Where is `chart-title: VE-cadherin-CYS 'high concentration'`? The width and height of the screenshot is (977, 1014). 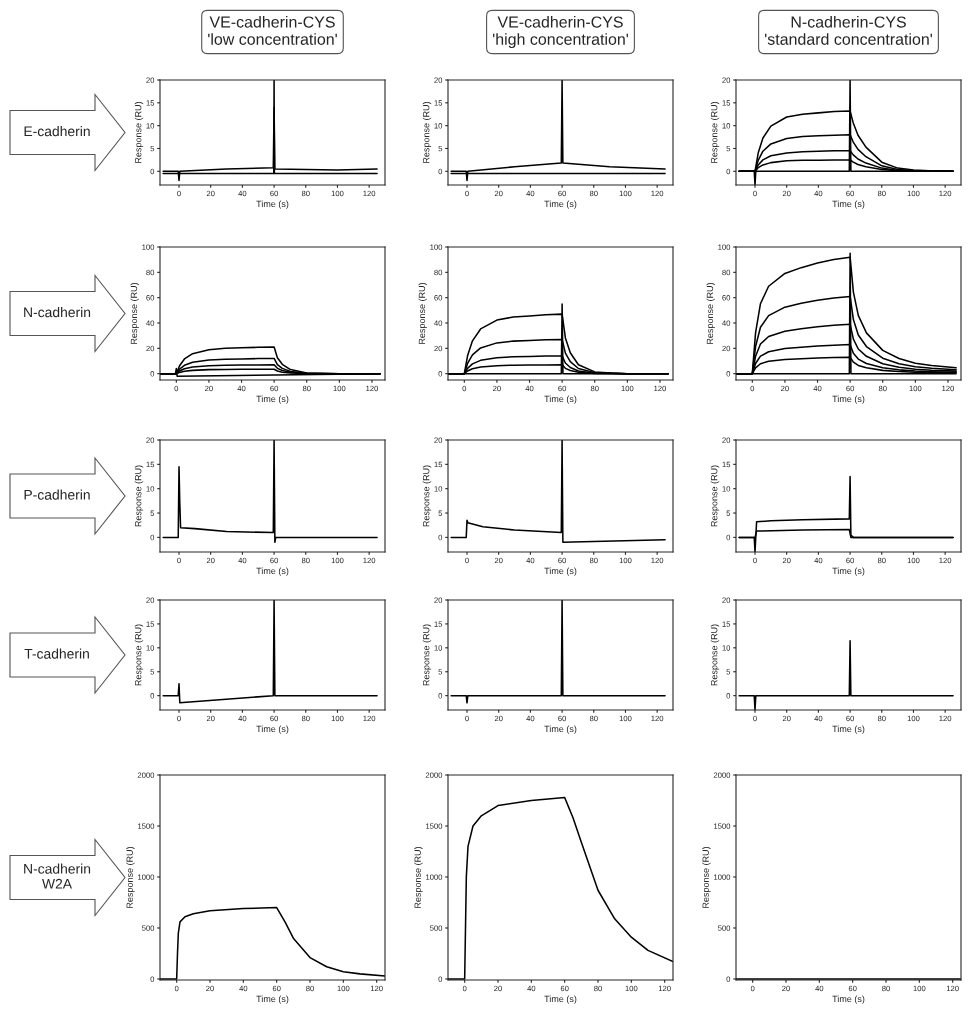 chart-title: VE-cadherin-CYS 'high concentration' is located at coordinates (561, 32).